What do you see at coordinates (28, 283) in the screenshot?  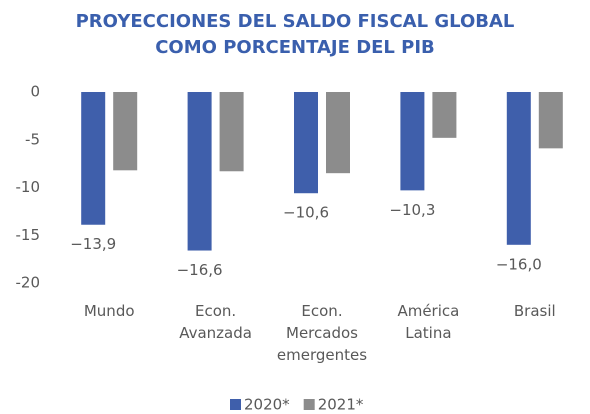 I see `y-tick-label: -20` at bounding box center [28, 283].